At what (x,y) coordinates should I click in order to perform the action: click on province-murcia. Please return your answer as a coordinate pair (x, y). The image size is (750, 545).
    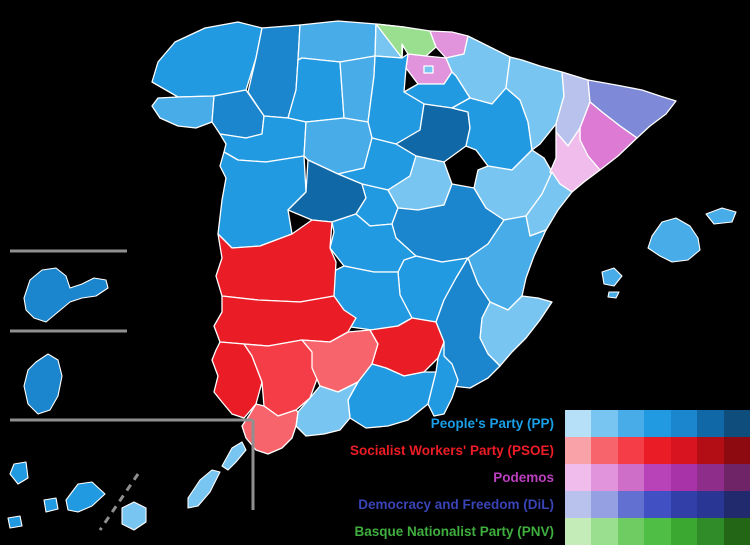
    Looking at the image, I should click on (468, 323).